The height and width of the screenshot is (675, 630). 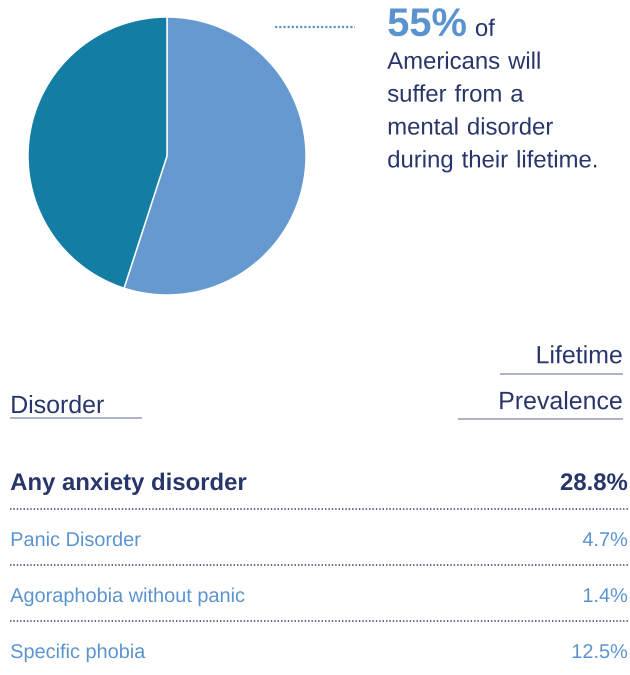 What do you see at coordinates (606, 595) in the screenshot?
I see `text: 1.4%` at bounding box center [606, 595].